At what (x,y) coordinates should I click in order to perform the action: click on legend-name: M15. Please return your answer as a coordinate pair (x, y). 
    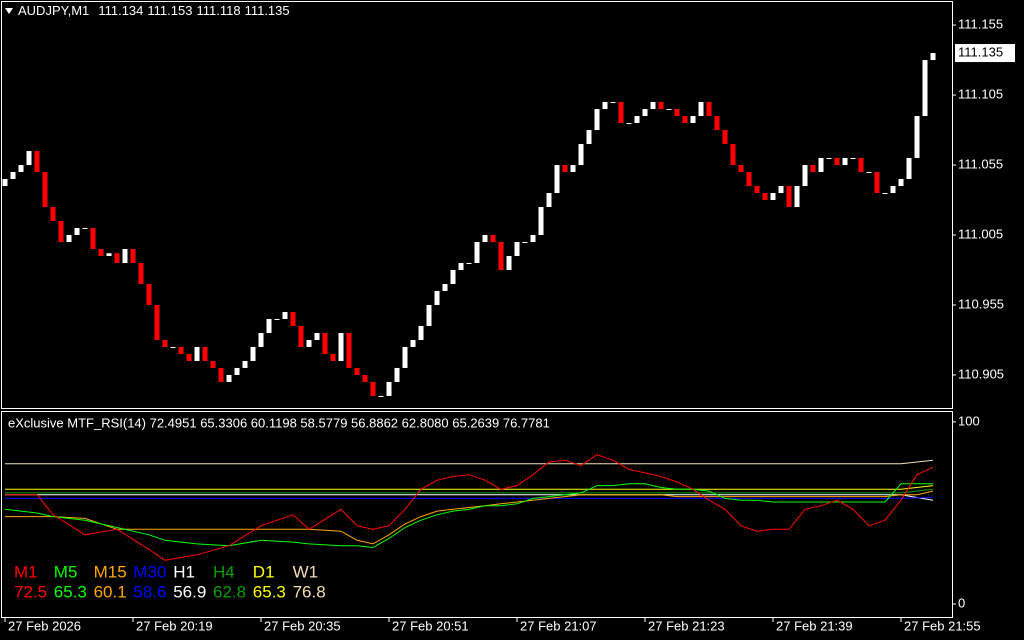
    Looking at the image, I should click on (110, 571).